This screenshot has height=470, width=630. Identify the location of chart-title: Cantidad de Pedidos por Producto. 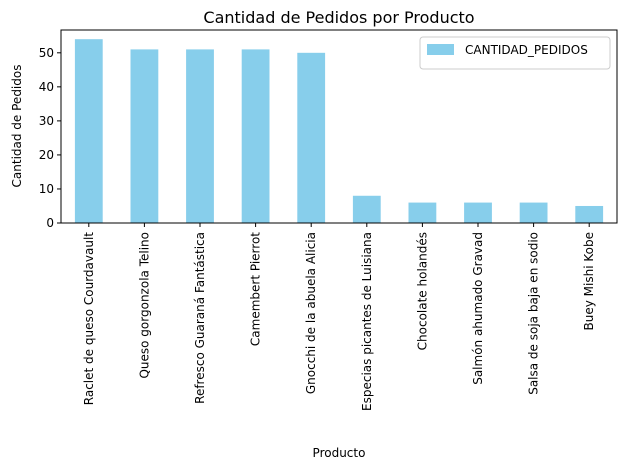
(338, 17).